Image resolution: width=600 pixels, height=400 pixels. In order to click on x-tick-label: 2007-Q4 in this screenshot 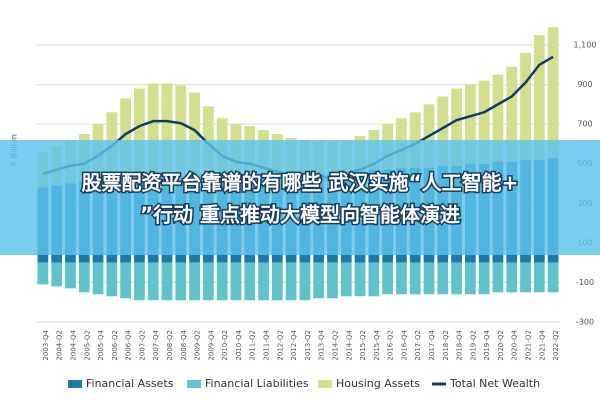, I will do `click(156, 344)`.